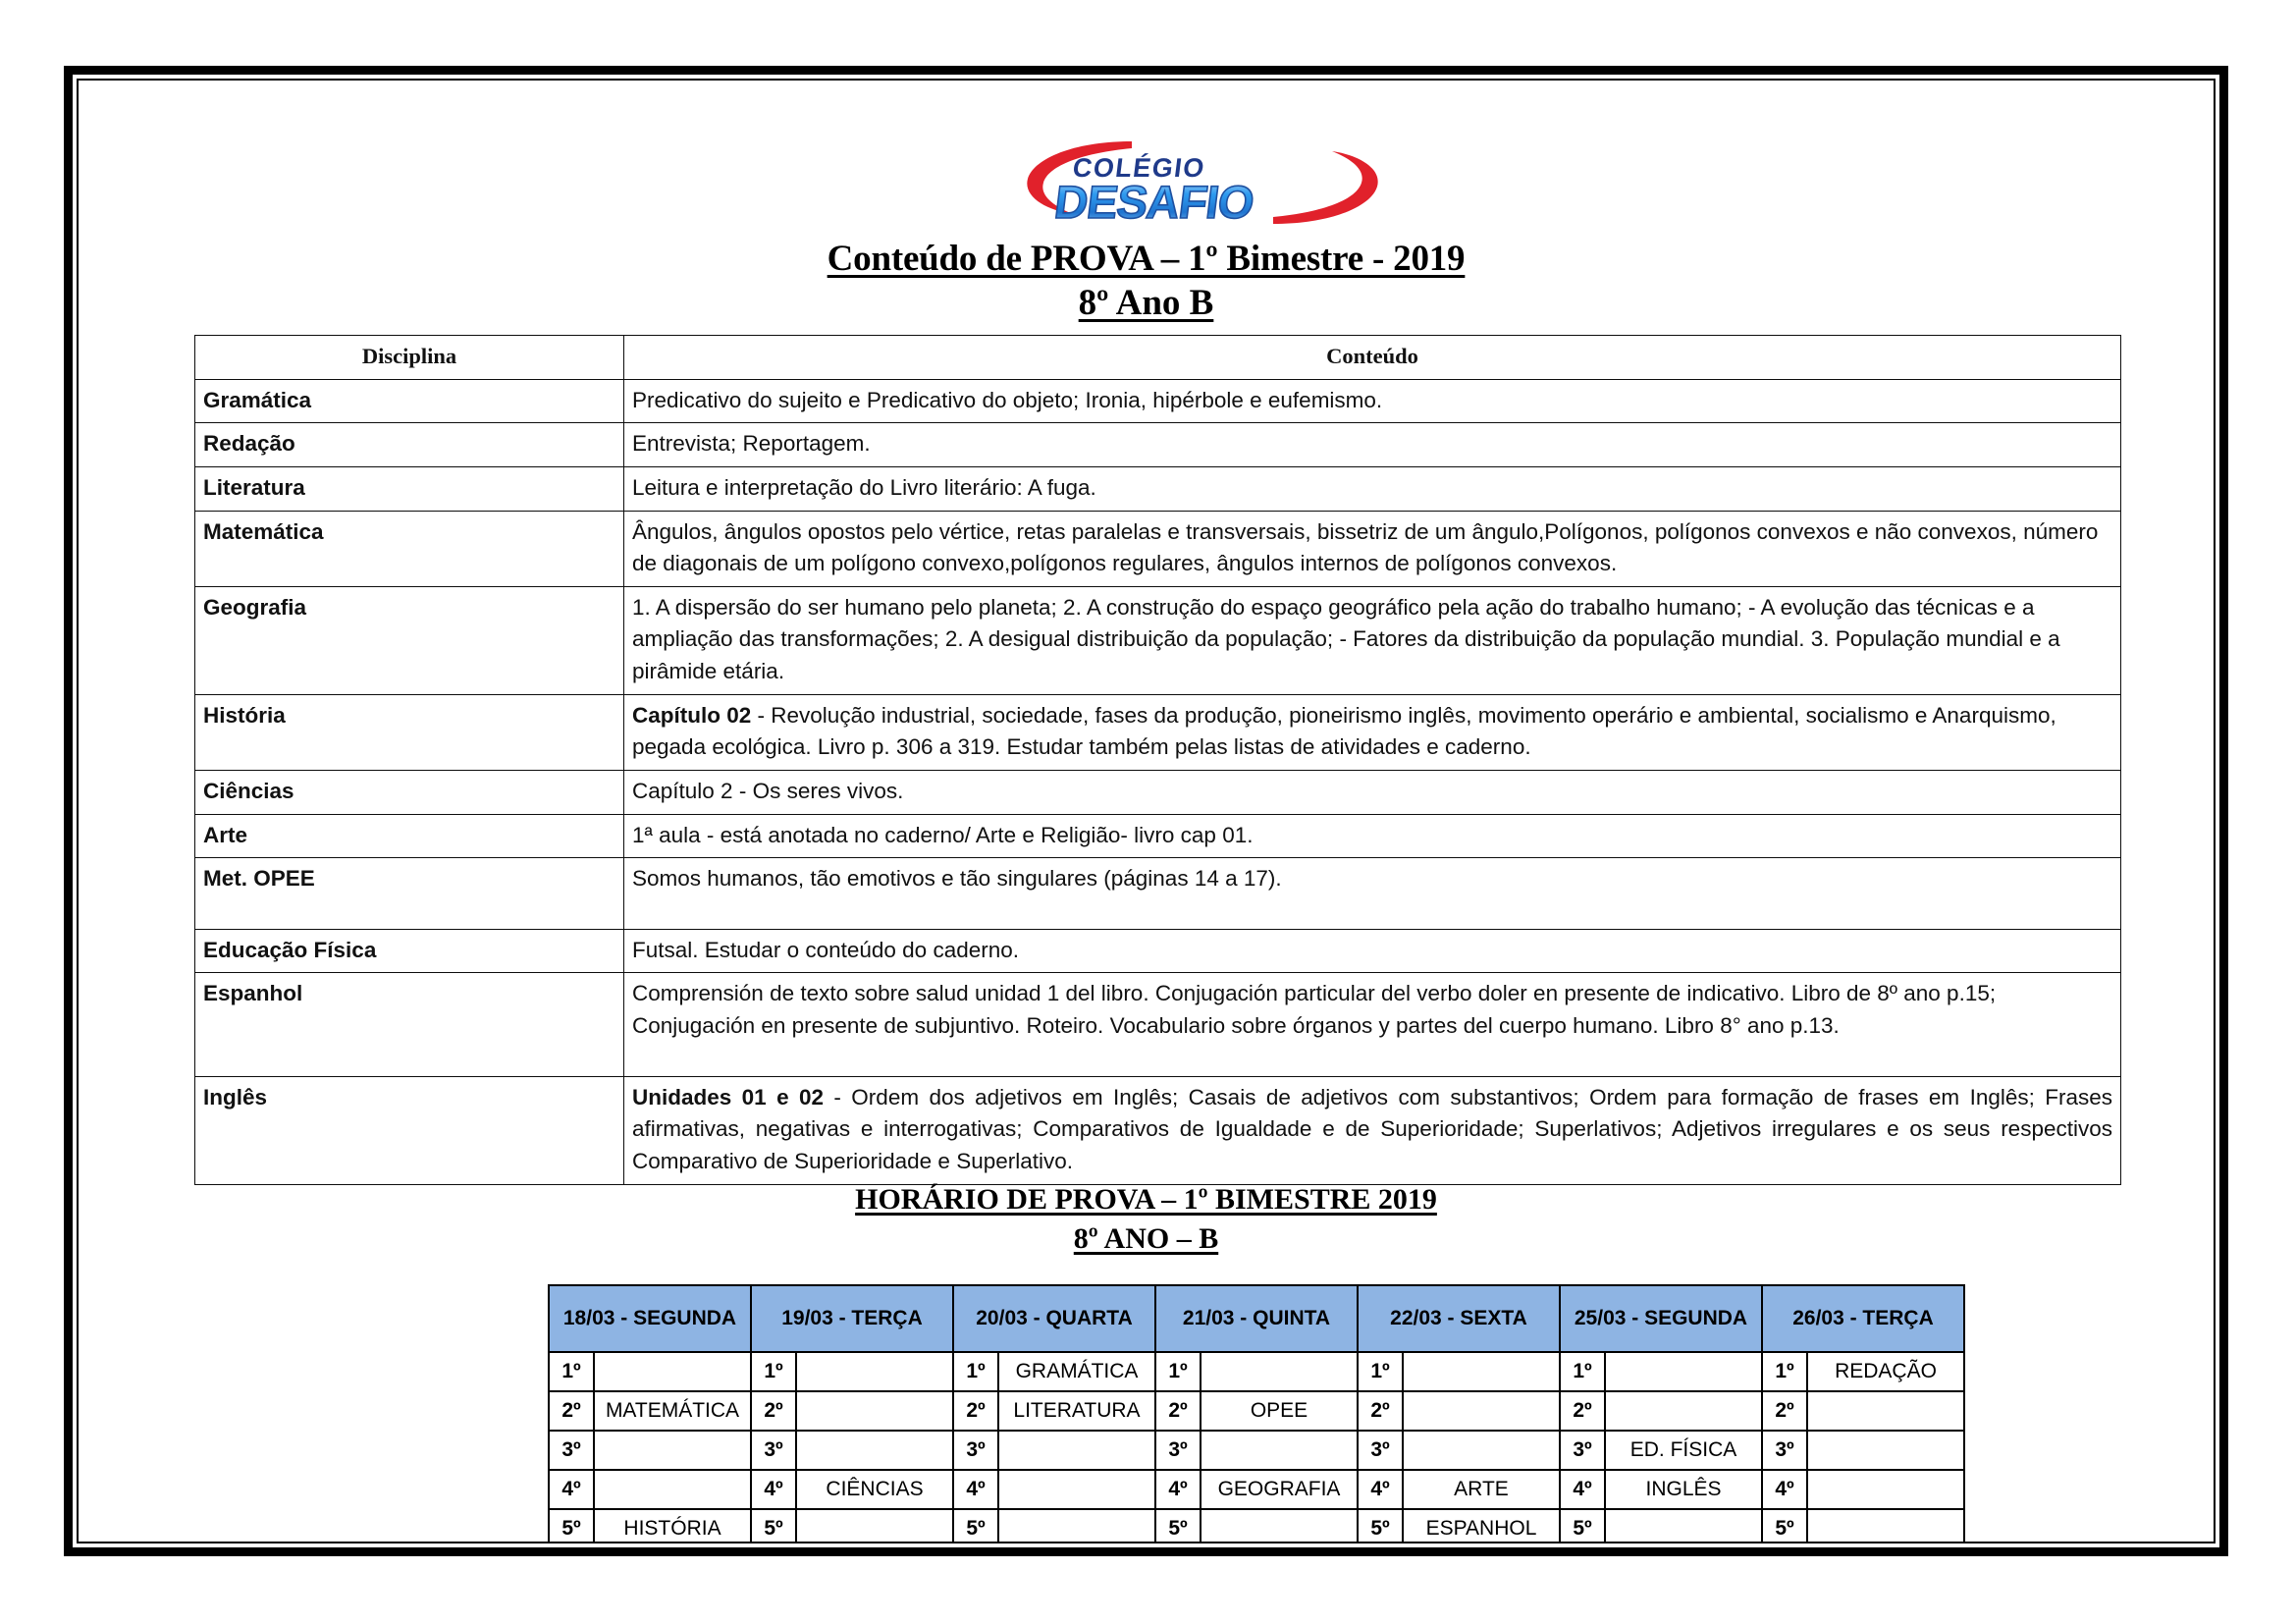  What do you see at coordinates (1076, 1411) in the screenshot?
I see `schedule-cell: LITERATURA` at bounding box center [1076, 1411].